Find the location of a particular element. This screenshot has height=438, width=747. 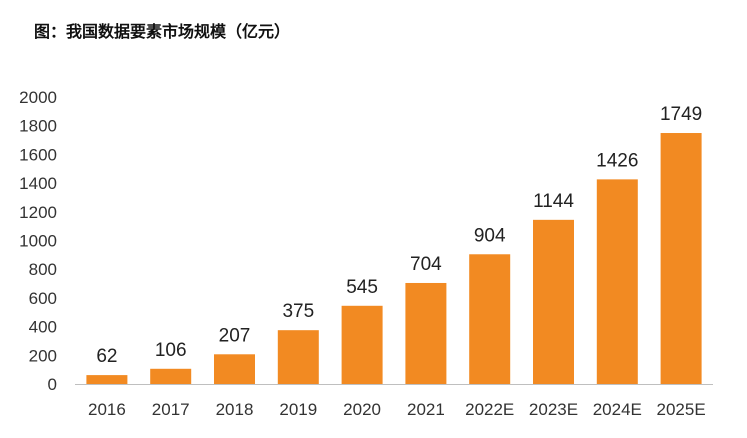

y-axis: 0 200 400 600 800 1000 1200 1400 1600 1800 2000 is located at coordinates (38, 241).